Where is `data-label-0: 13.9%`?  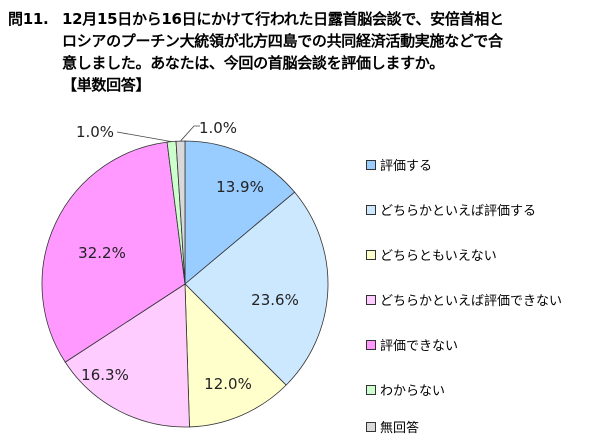 data-label-0: 13.9% is located at coordinates (240, 187).